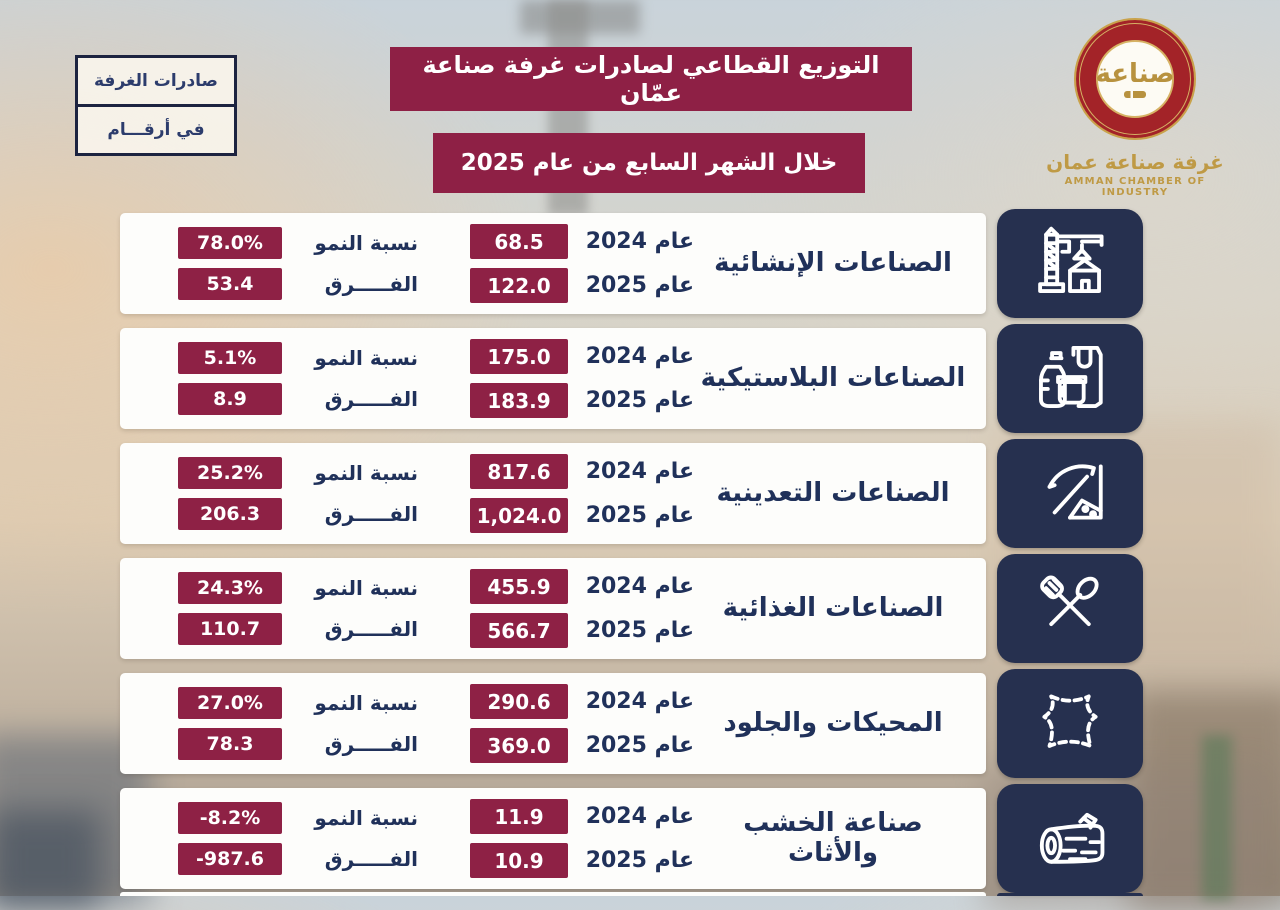 The height and width of the screenshot is (910, 1280). What do you see at coordinates (287, 263) in the screenshot?
I see `growth-values: نسبة النمو 78.0% الفـــــرق 53.4` at bounding box center [287, 263].